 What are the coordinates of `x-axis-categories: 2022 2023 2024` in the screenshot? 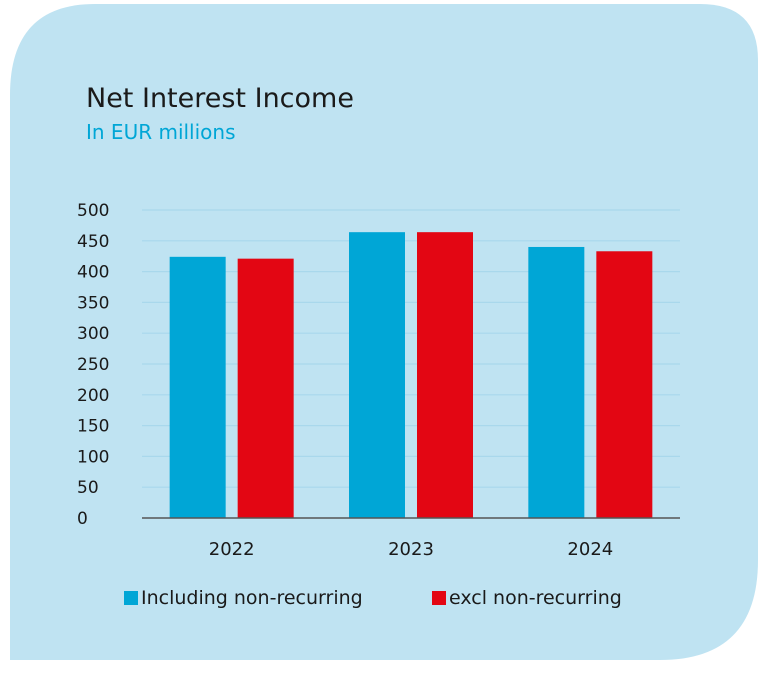 It's located at (411, 549).